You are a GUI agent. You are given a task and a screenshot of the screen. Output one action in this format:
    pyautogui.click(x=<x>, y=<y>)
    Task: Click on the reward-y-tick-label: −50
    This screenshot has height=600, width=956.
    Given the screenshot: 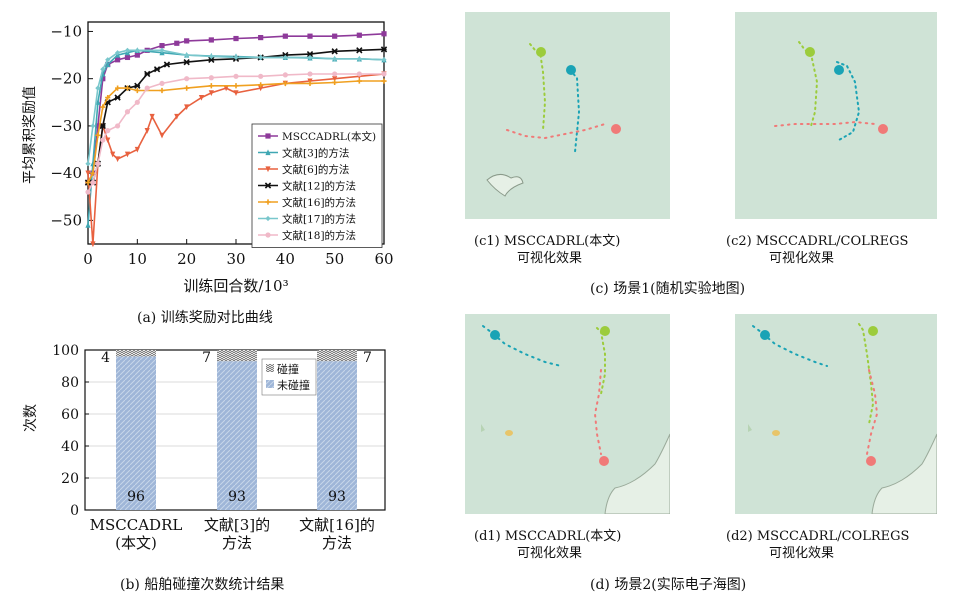 What is the action you would take?
    pyautogui.click(x=66, y=220)
    